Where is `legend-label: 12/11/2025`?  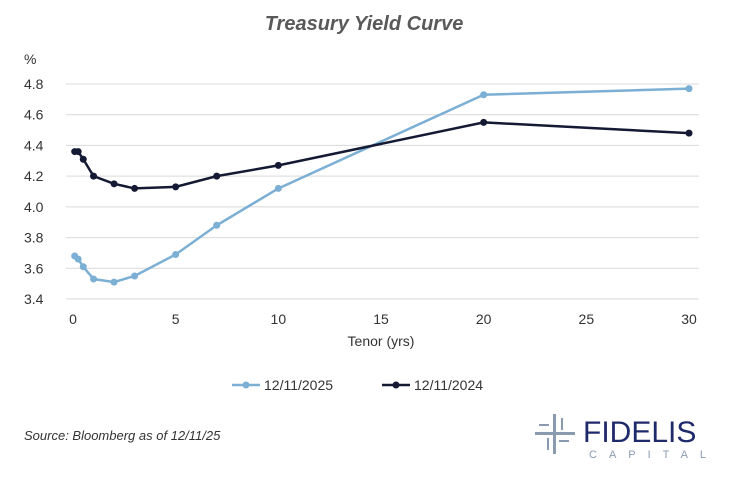
legend-label: 12/11/2025 is located at coordinates (298, 385).